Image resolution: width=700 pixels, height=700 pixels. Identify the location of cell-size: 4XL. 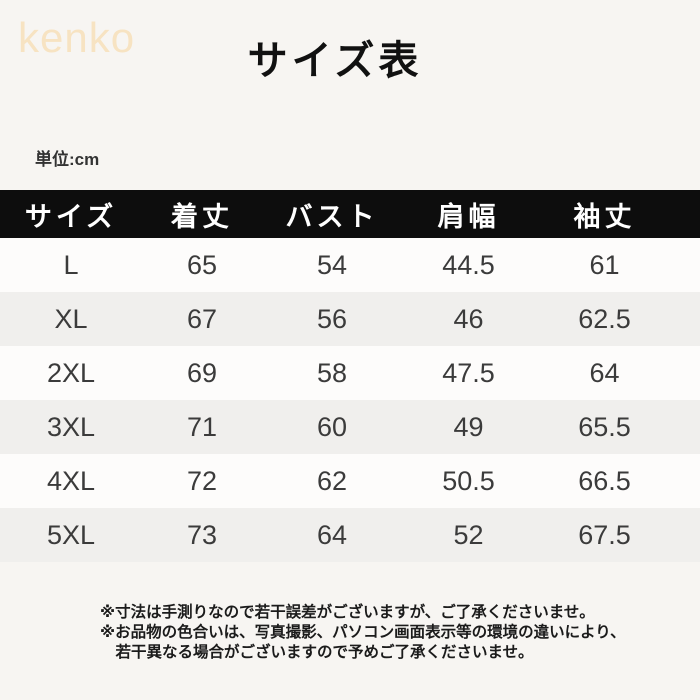
(71, 480).